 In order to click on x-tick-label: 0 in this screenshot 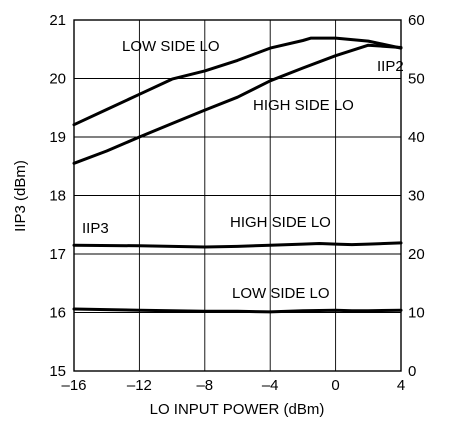, I will do `click(335, 385)`.